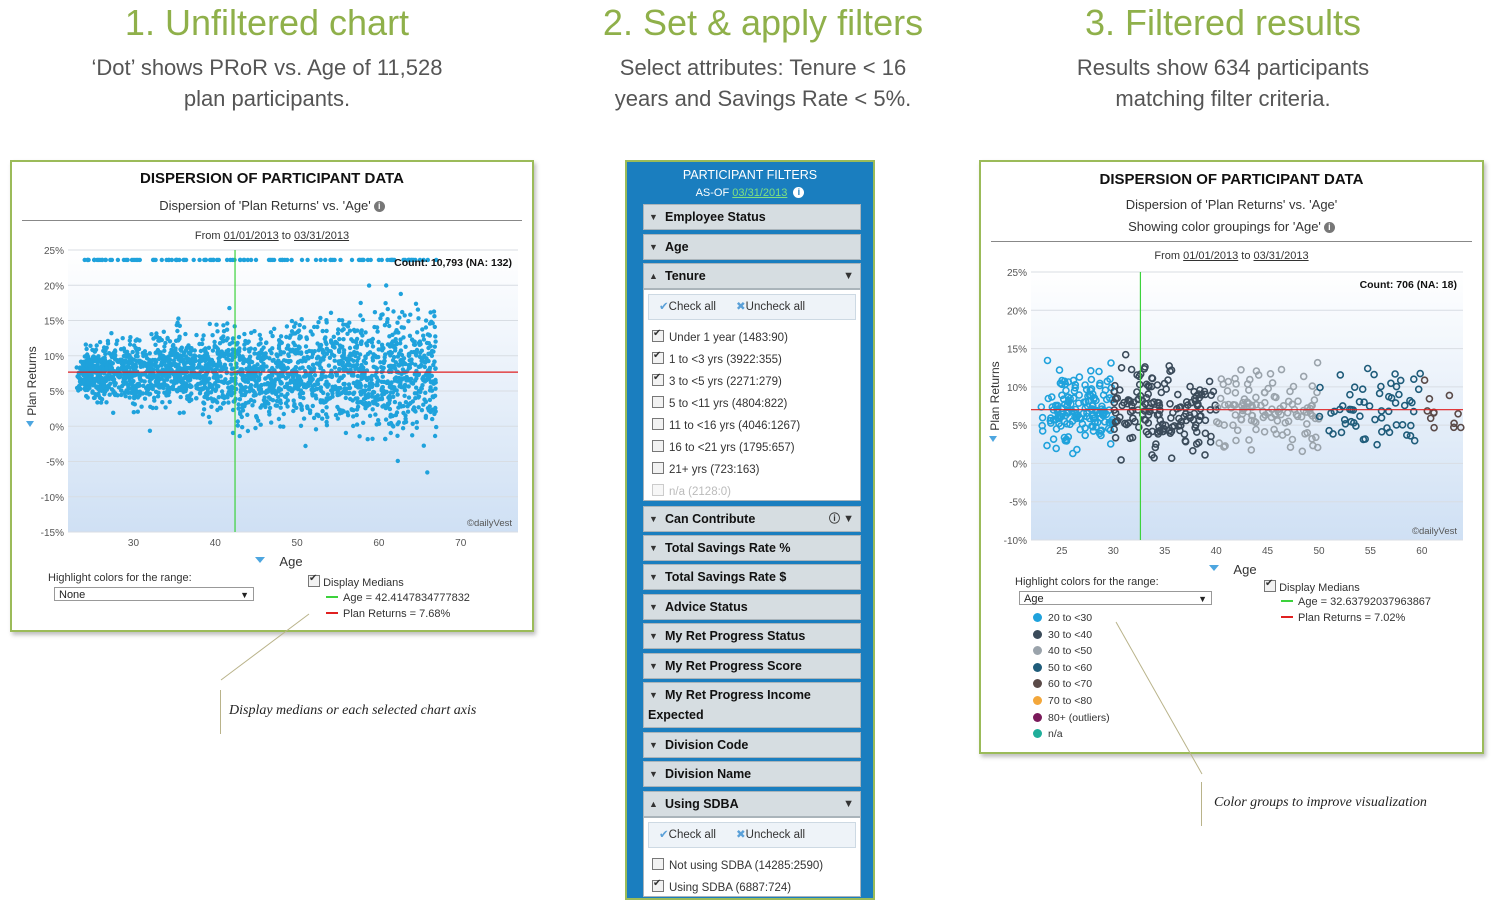 This screenshot has width=1493, height=911. Describe the element at coordinates (763, 67) in the screenshot. I see `step2-subtitle-line1: Select attributes: Tenure < 16` at that location.